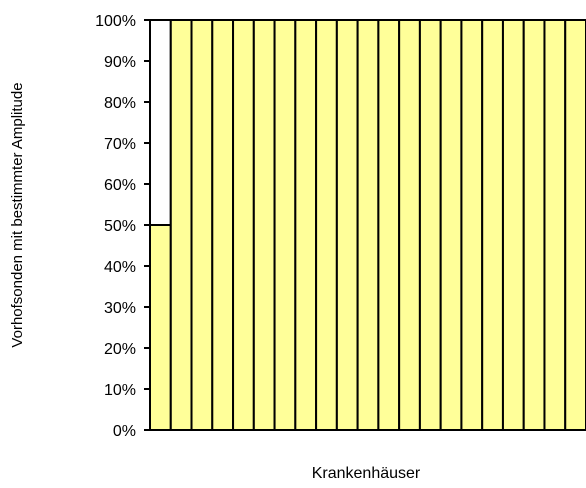 Image resolution: width=586 pixels, height=488 pixels. I want to click on y-tick-label: 50%, so click(120, 226).